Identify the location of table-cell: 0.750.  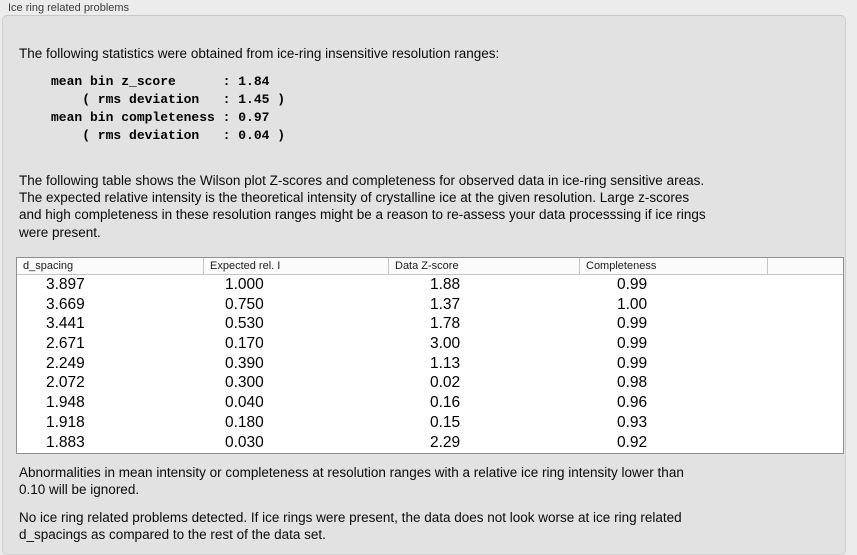
(244, 304).